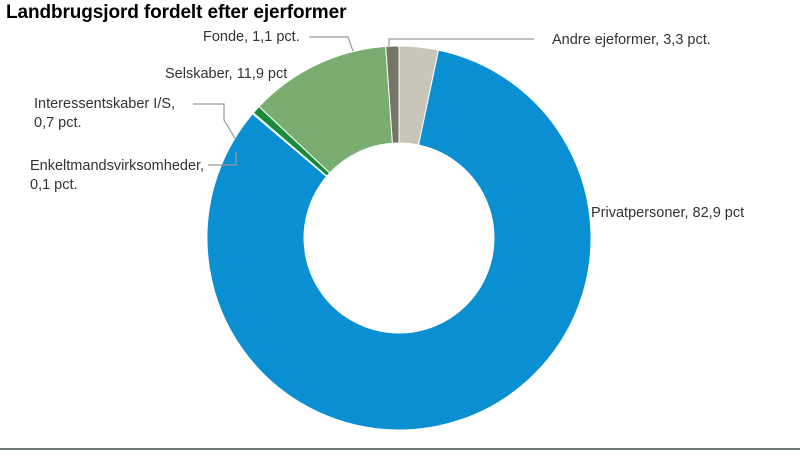  What do you see at coordinates (226, 74) in the screenshot?
I see `label-selskaber: Selskaber, 11,9 pct` at bounding box center [226, 74].